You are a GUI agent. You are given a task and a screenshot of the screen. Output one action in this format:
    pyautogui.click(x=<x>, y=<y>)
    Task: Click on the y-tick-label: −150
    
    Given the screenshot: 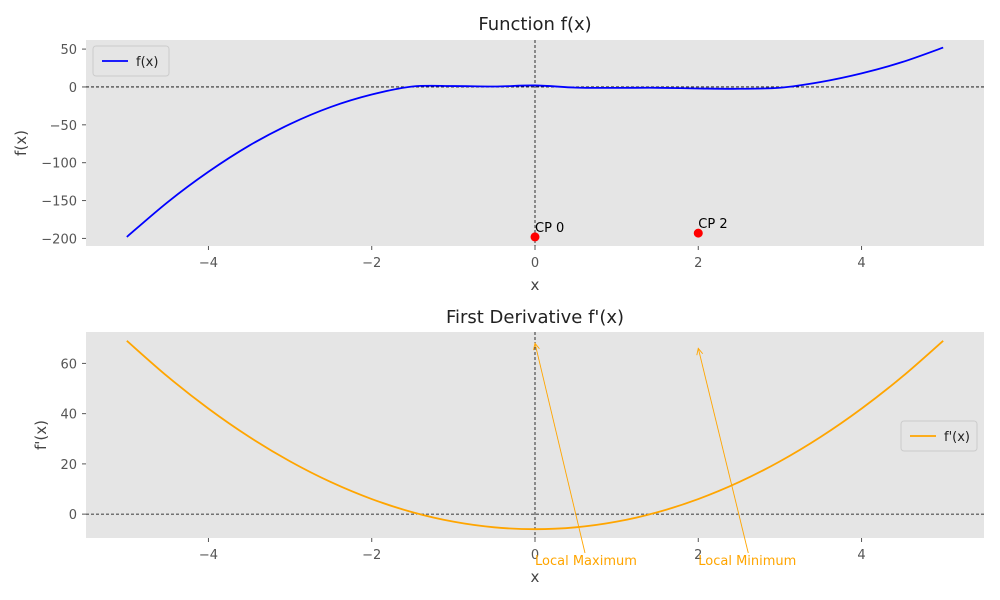 What is the action you would take?
    pyautogui.click(x=59, y=202)
    